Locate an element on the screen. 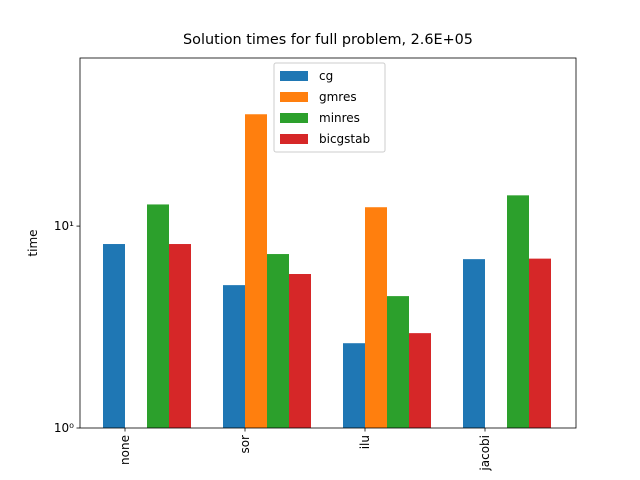 The width and height of the screenshot is (640, 480). legend-label: cg is located at coordinates (326, 76).